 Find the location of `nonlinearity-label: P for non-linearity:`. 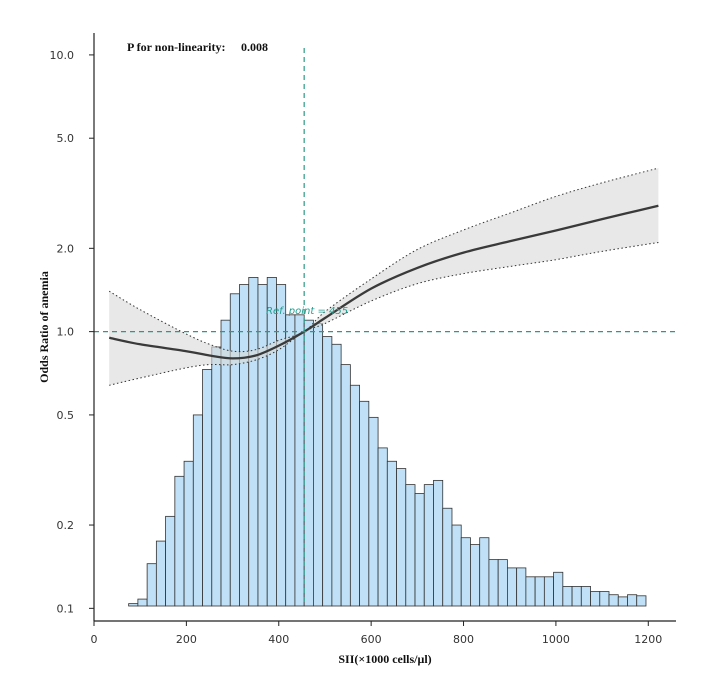

nonlinearity-label: P for non-linearity: is located at coordinates (176, 47).